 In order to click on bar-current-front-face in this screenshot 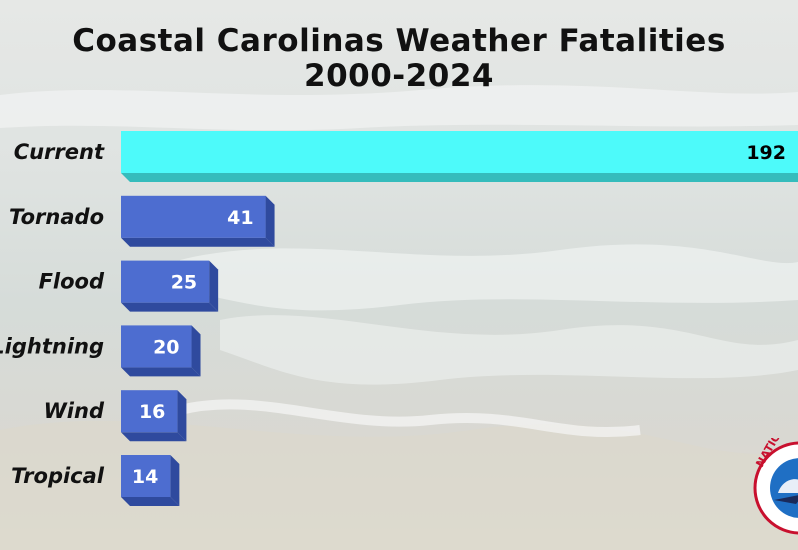, I will do `click(459, 152)`.